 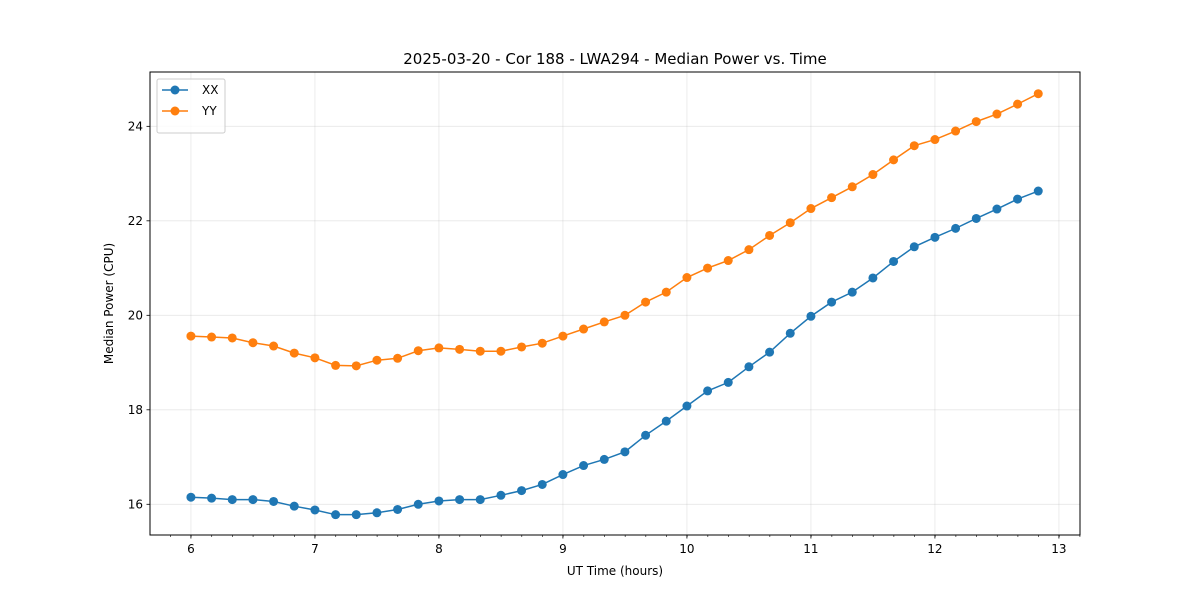 What do you see at coordinates (191, 106) in the screenshot?
I see `legend: XX YY` at bounding box center [191, 106].